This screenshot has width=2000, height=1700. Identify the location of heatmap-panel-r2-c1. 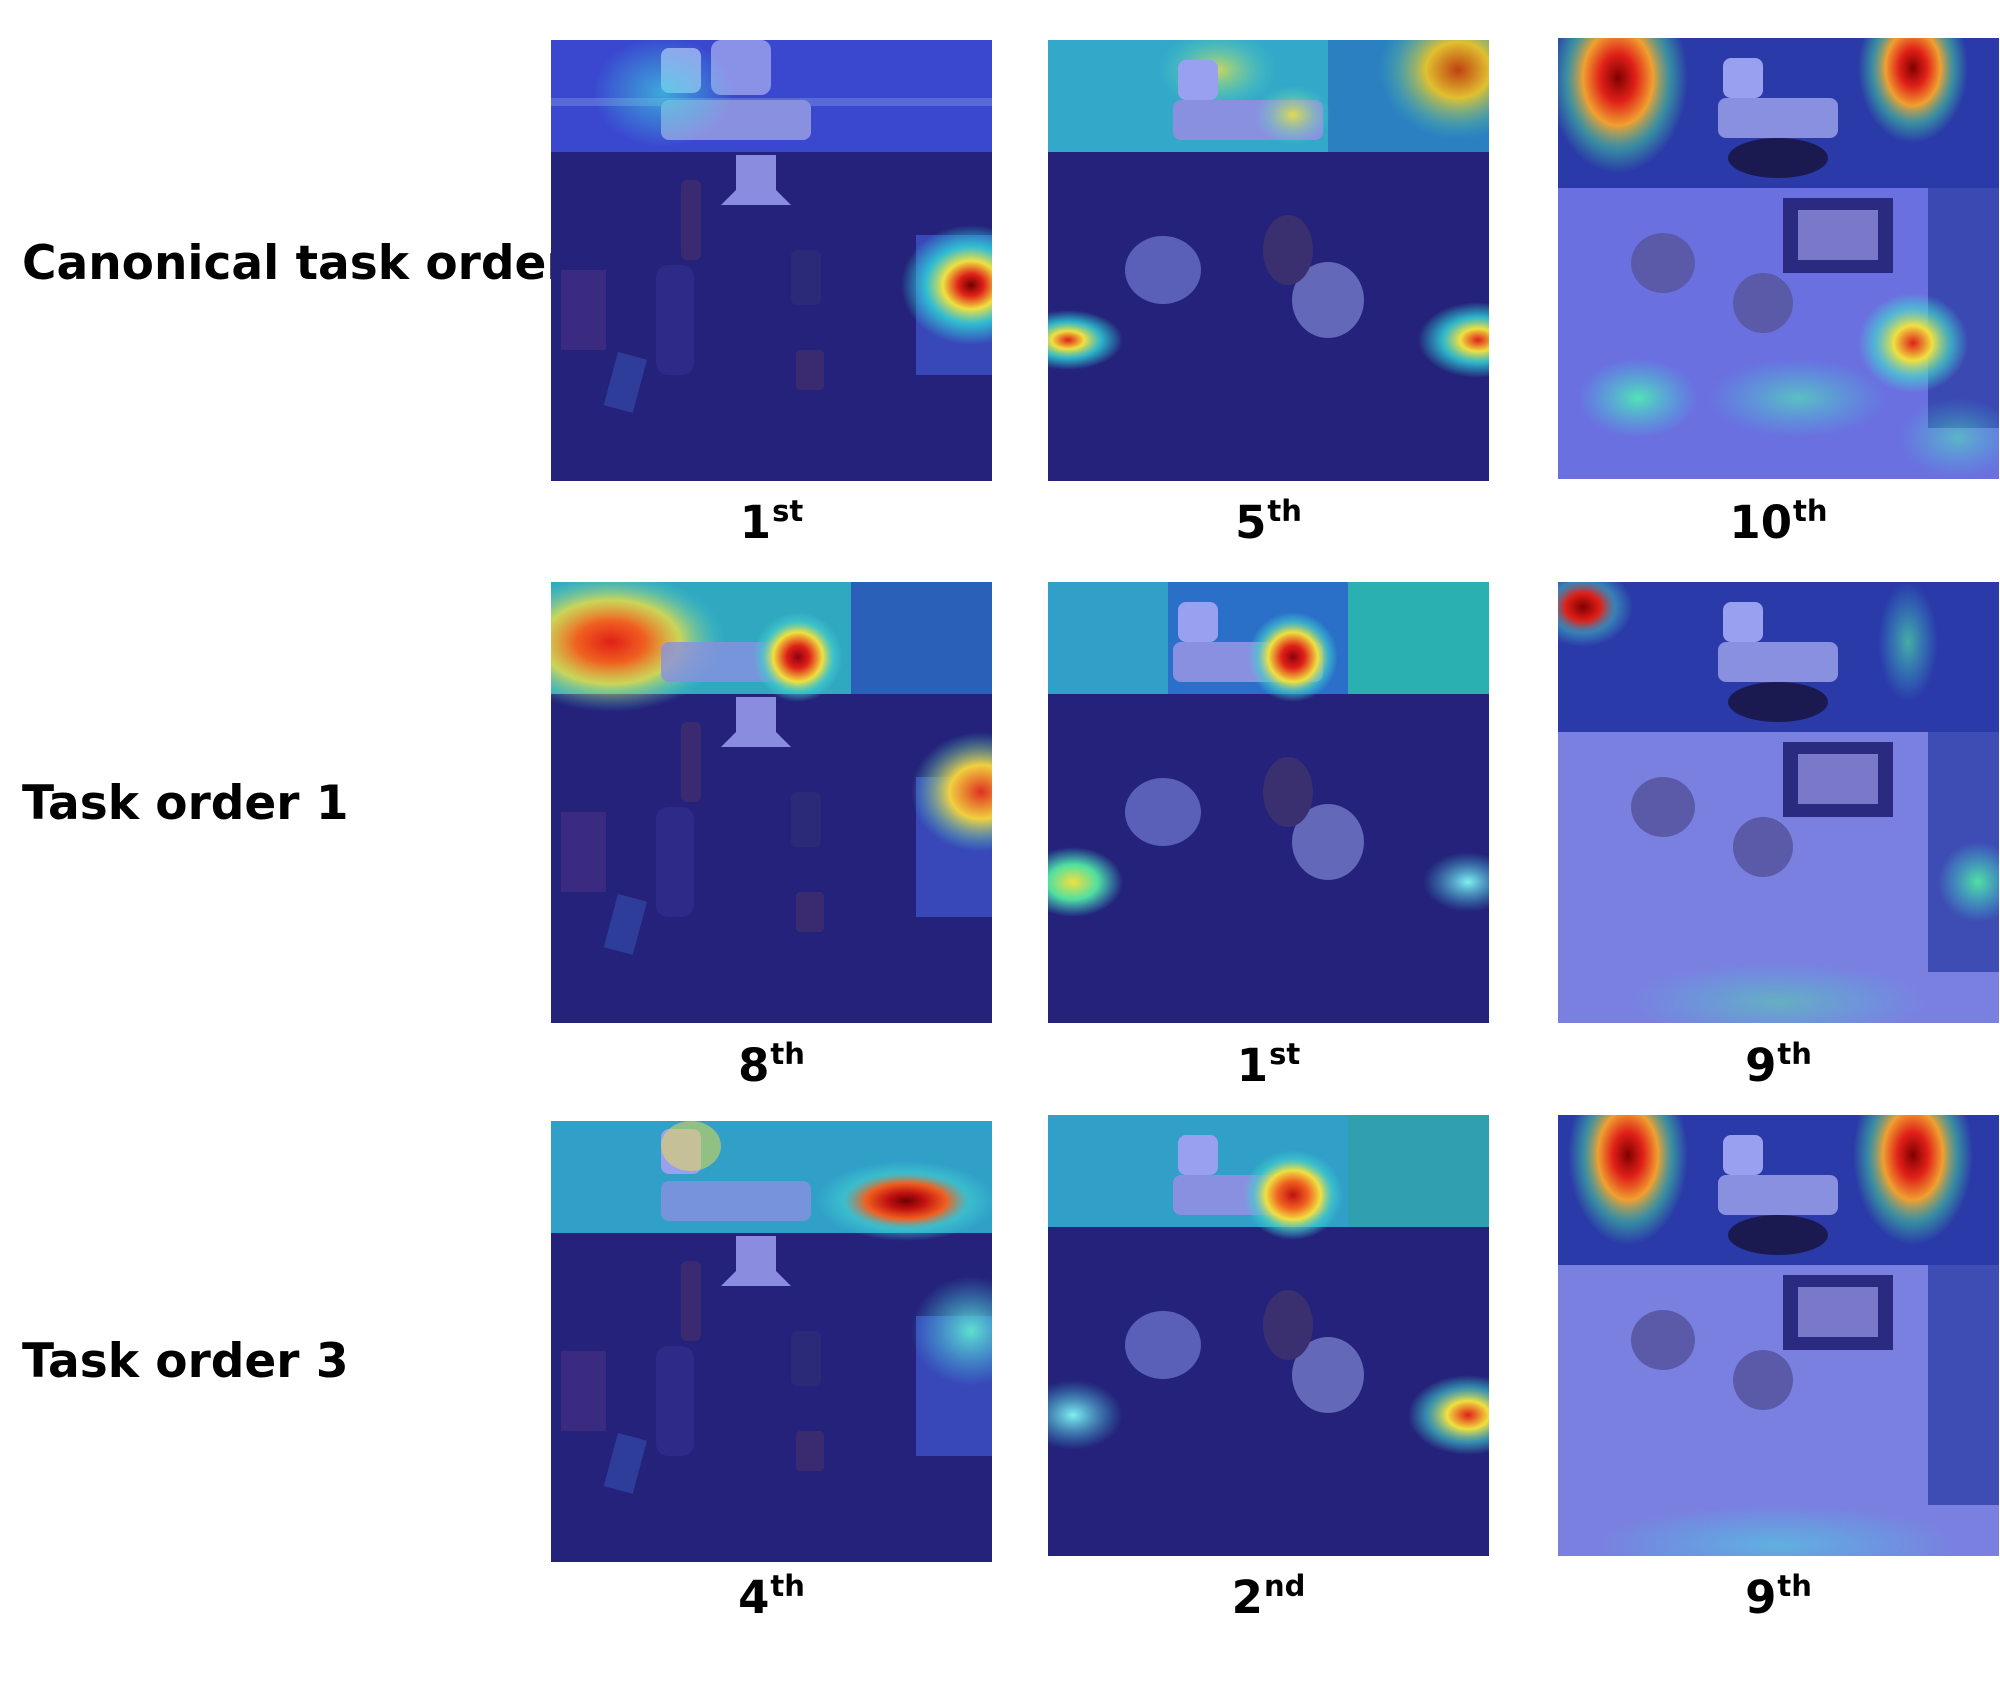
(771, 802).